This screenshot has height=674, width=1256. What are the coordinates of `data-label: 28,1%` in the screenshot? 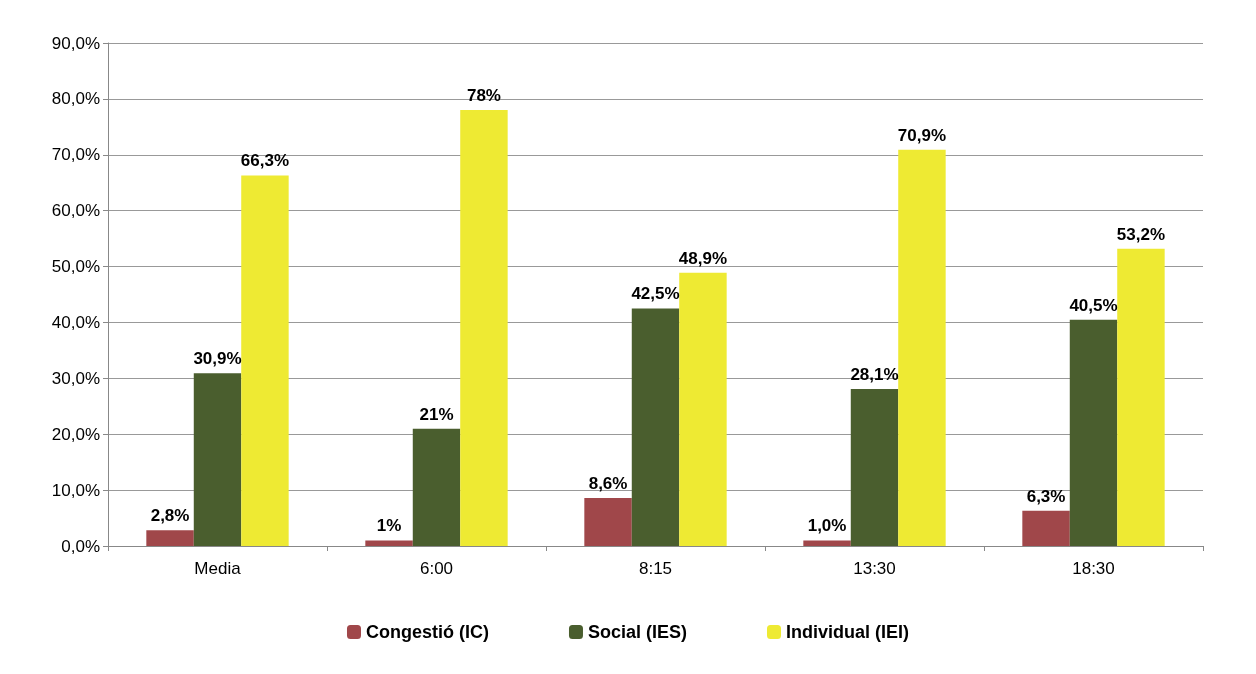 It's located at (874, 374).